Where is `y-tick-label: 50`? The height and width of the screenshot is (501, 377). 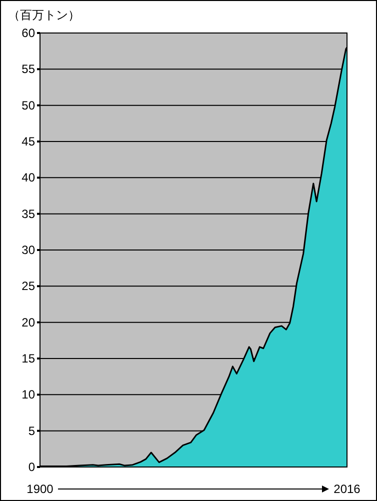
y-tick-label: 50 is located at coordinates (29, 105).